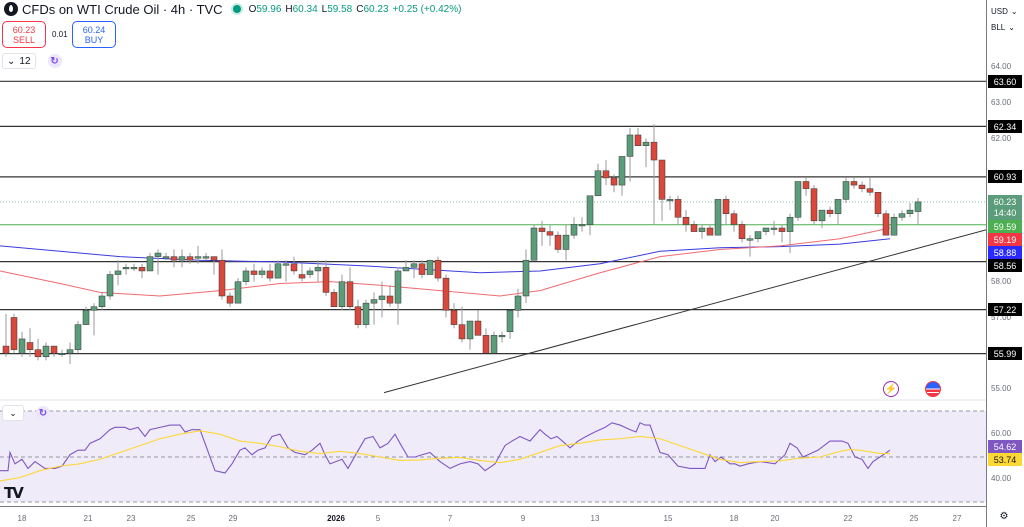 Image resolution: width=1024 pixels, height=527 pixels. Describe the element at coordinates (1004, 11) in the screenshot. I see `currency-dropdown: USD ⌄` at that location.